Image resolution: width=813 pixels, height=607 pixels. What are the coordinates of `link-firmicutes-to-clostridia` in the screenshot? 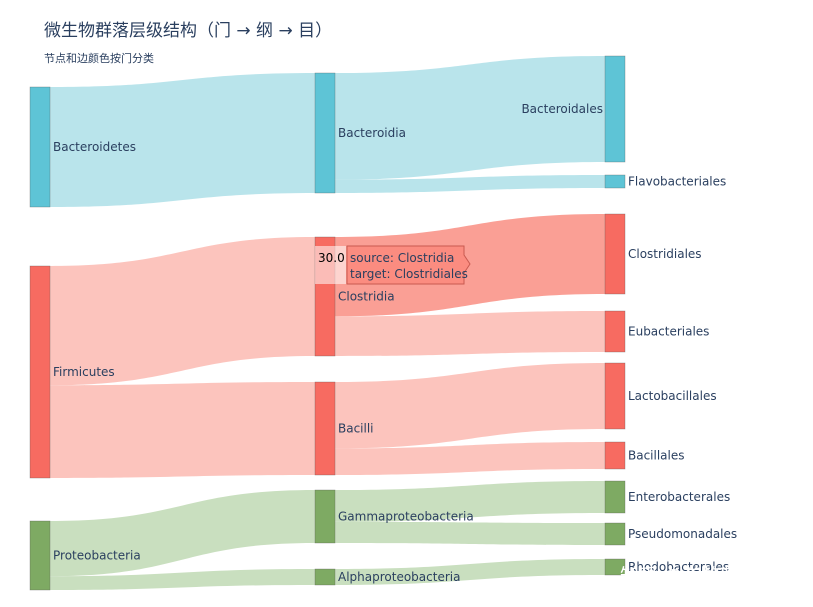 It's located at (182, 311).